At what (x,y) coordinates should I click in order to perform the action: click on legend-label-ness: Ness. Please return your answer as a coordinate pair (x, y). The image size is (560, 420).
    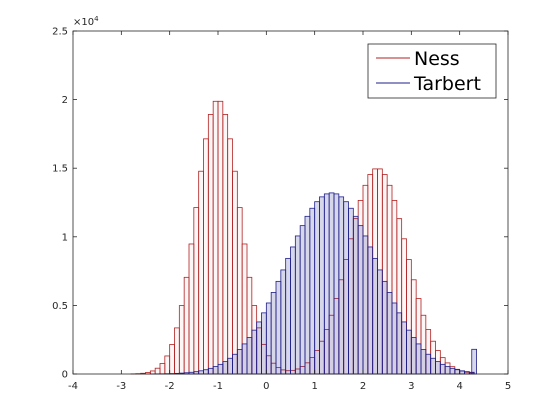
    Looking at the image, I should click on (437, 59).